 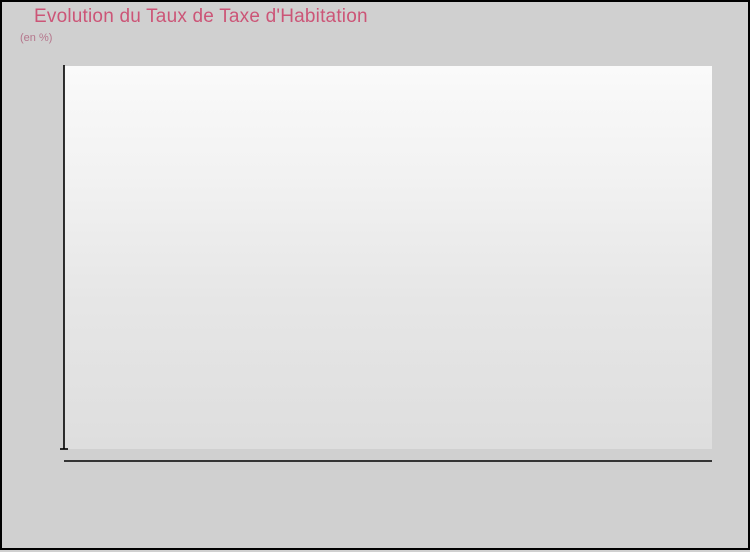 What do you see at coordinates (201, 16) in the screenshot?
I see `page-title: Evolution du Taux de Taxe d'Habitation` at bounding box center [201, 16].